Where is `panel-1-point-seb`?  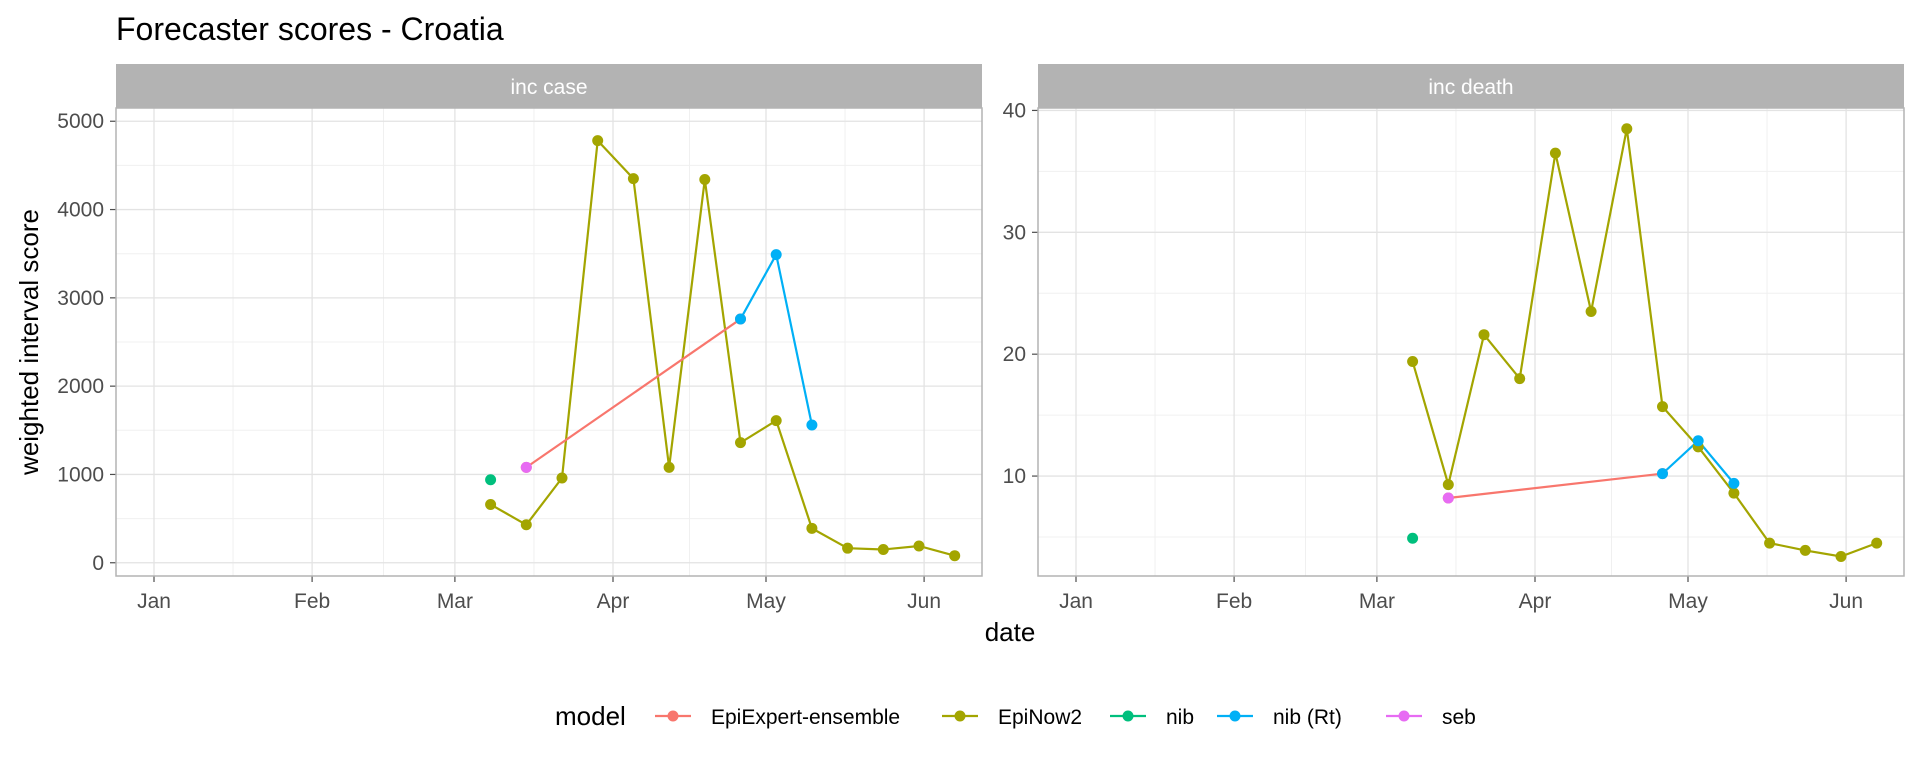 panel-1-point-seb is located at coordinates (526, 467).